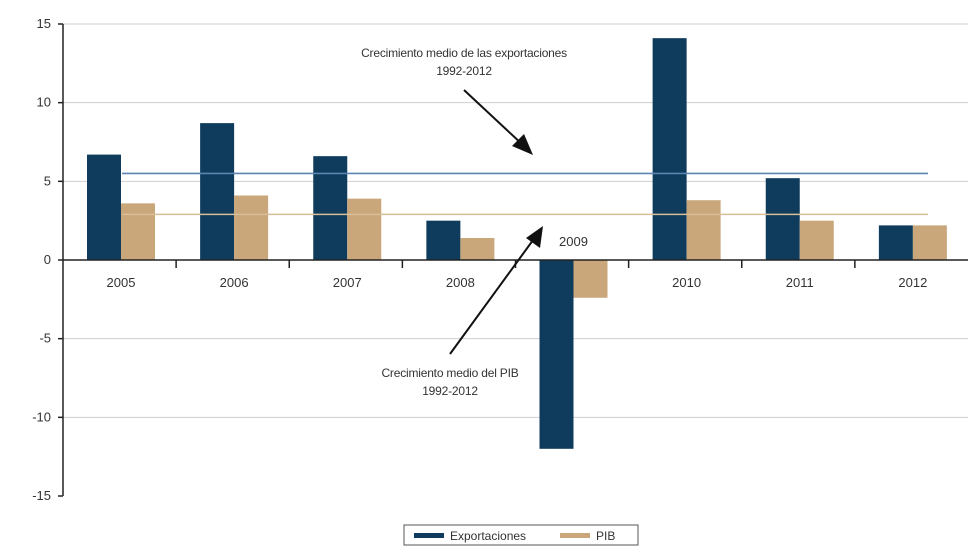 The height and width of the screenshot is (547, 976). I want to click on bar-exportaciones-2007, so click(330, 208).